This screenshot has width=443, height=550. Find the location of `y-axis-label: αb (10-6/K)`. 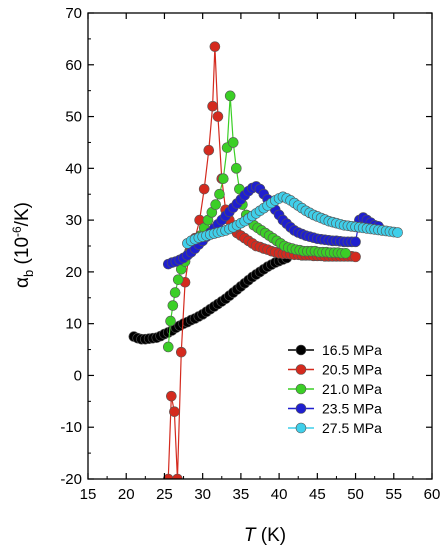

y-axis-label: αb (10-6/K) is located at coordinates (23, 245).